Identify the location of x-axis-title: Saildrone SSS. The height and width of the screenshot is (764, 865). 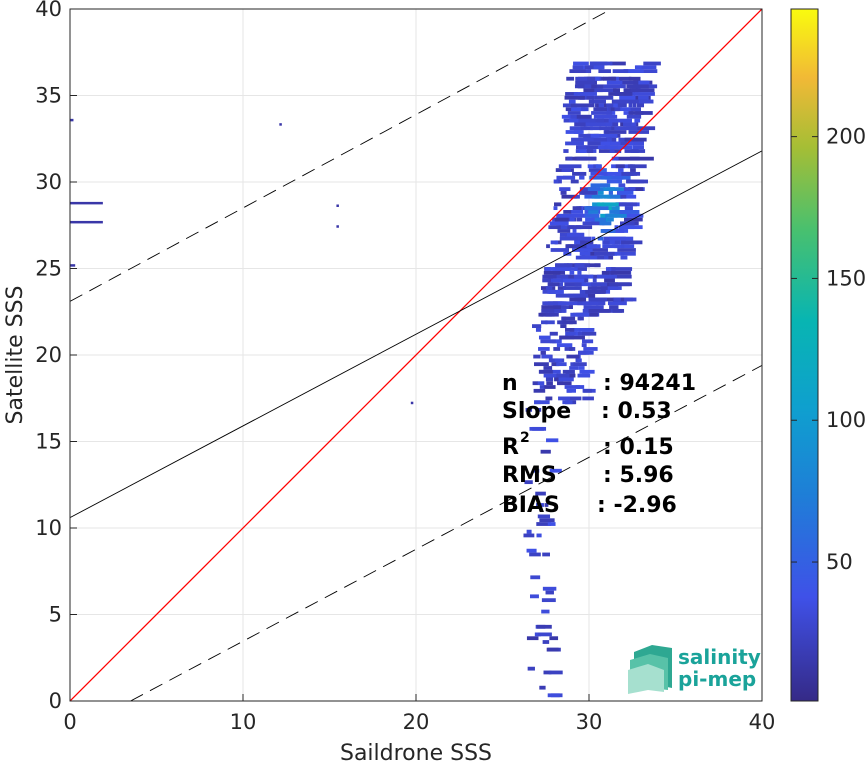
(416, 752).